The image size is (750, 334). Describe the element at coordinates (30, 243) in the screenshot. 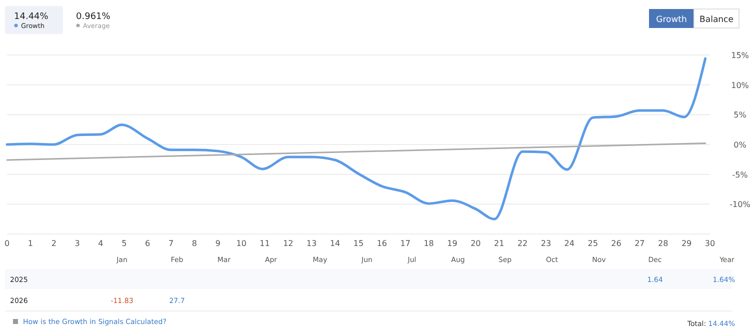

I see `x-tick-label: 1` at that location.